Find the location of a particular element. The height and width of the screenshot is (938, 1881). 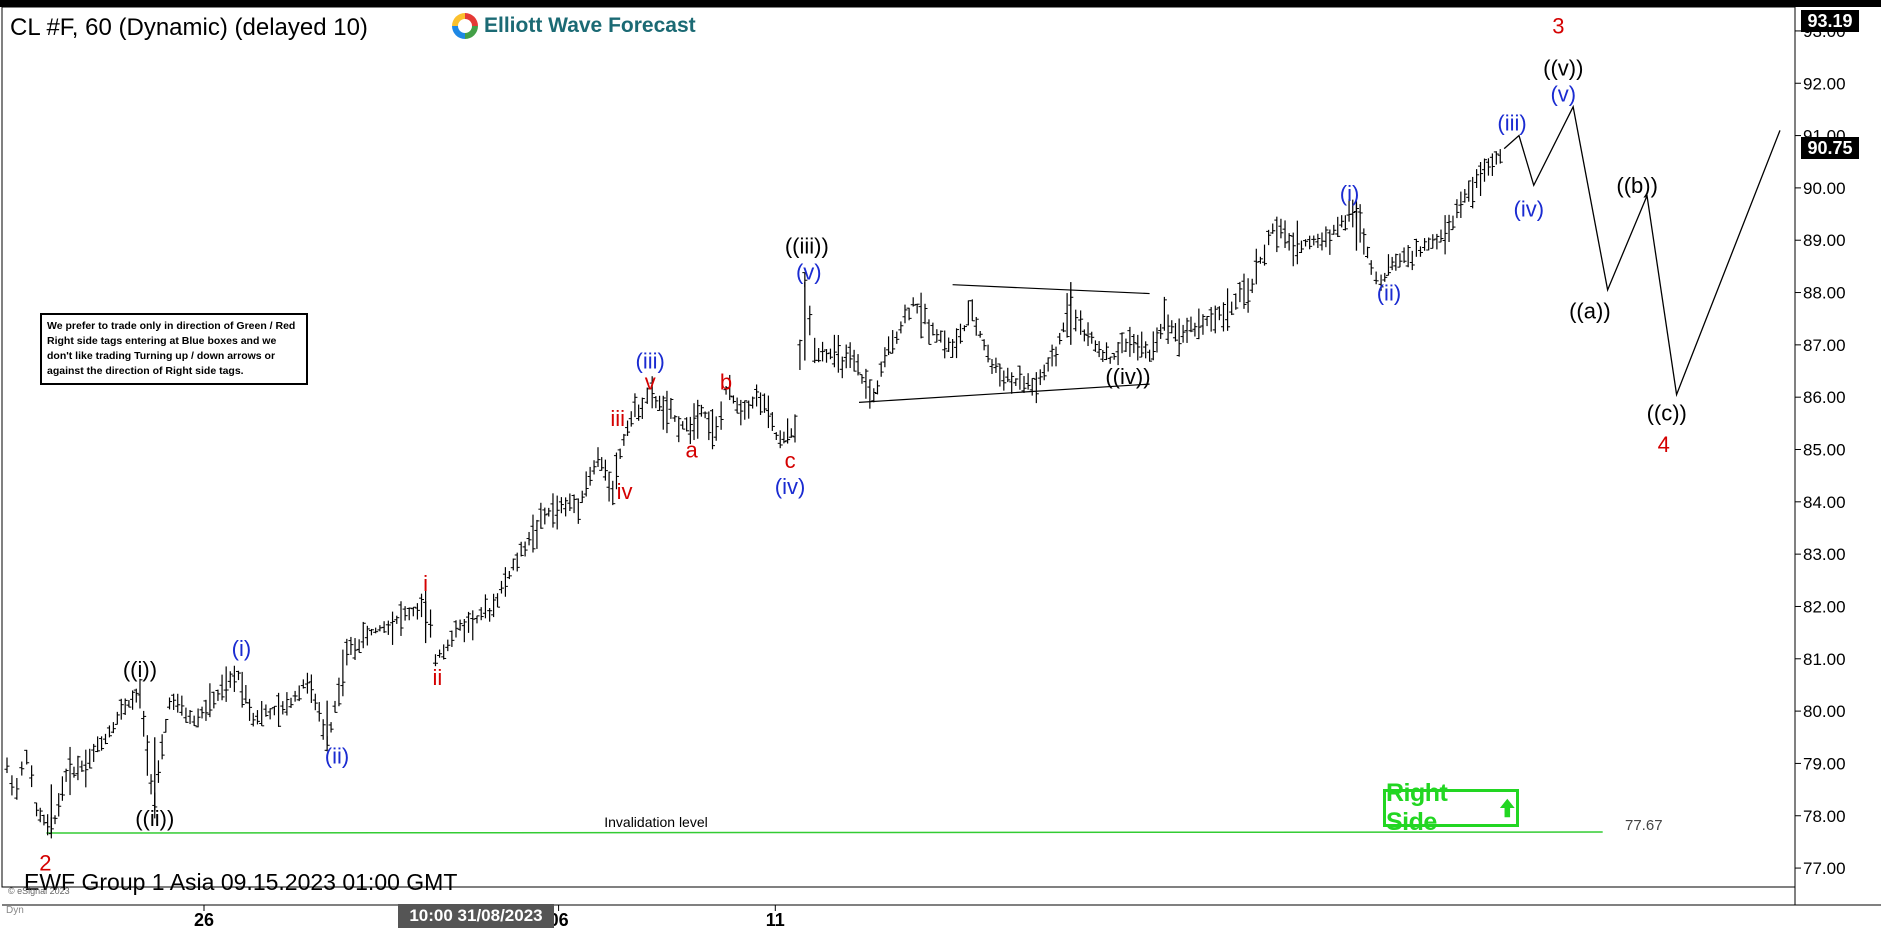

right-side-label: Right Side is located at coordinates (1417, 807).